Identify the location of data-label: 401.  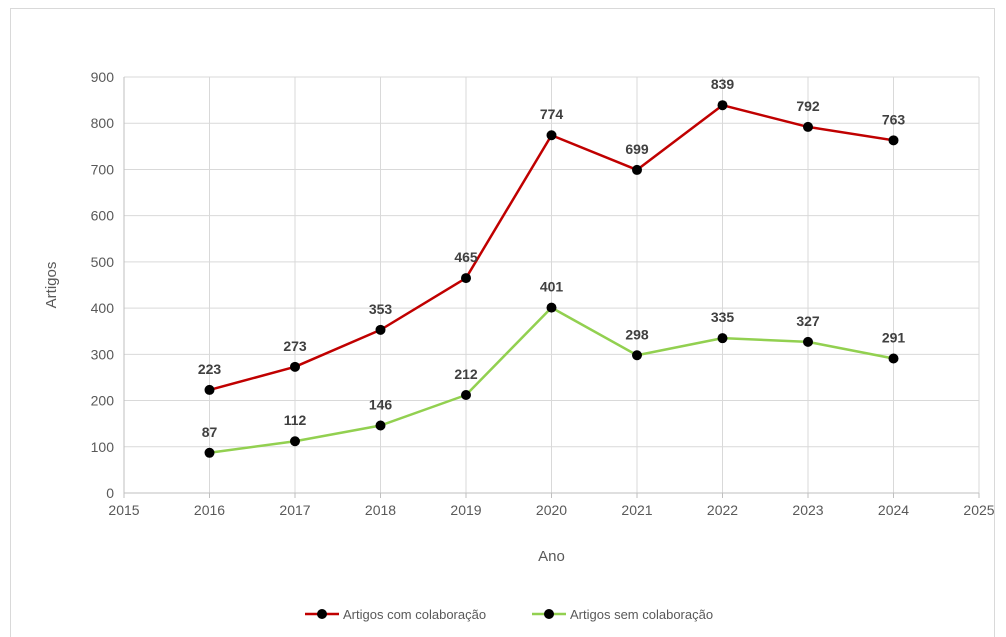
(552, 287).